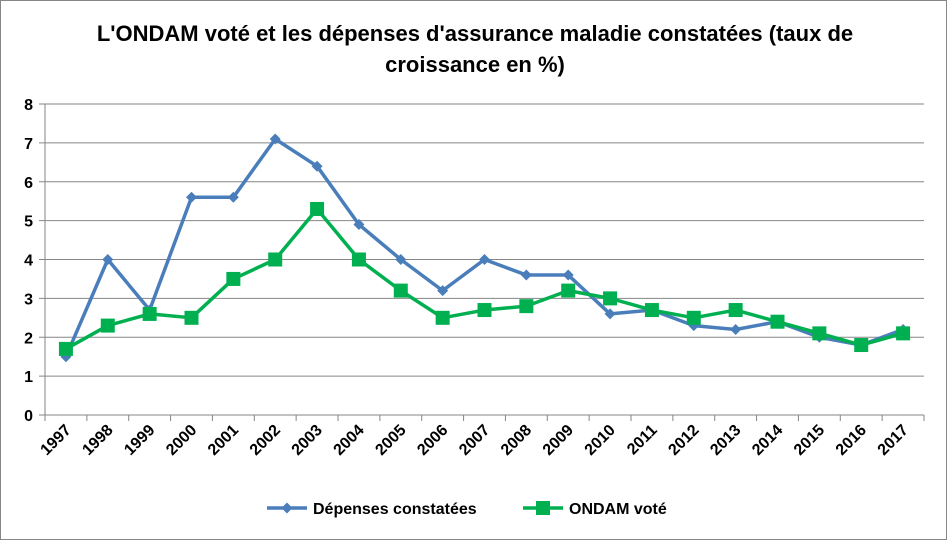  Describe the element at coordinates (65, 348) in the screenshot. I see `data-point-1997` at that location.